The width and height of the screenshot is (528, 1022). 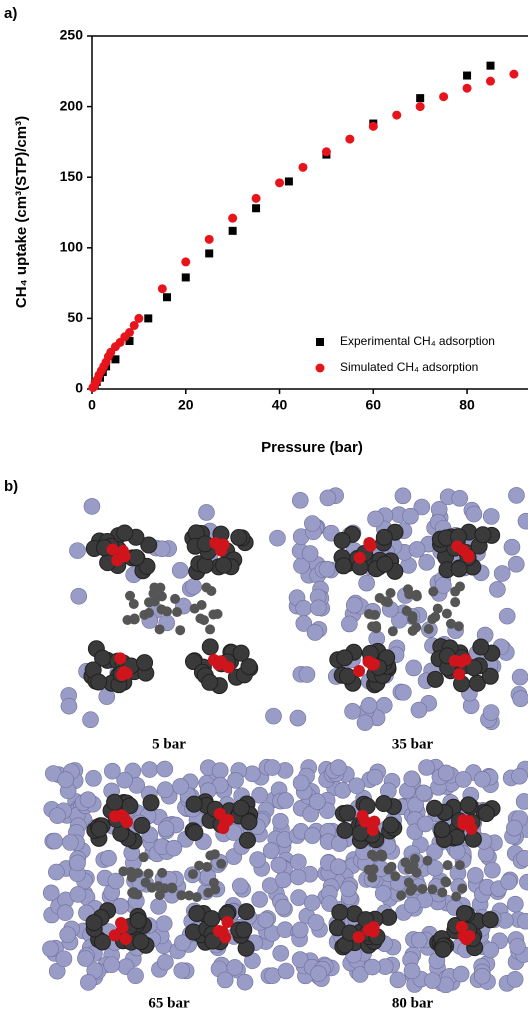 I want to click on y-tick-label: 200, so click(x=72, y=105).